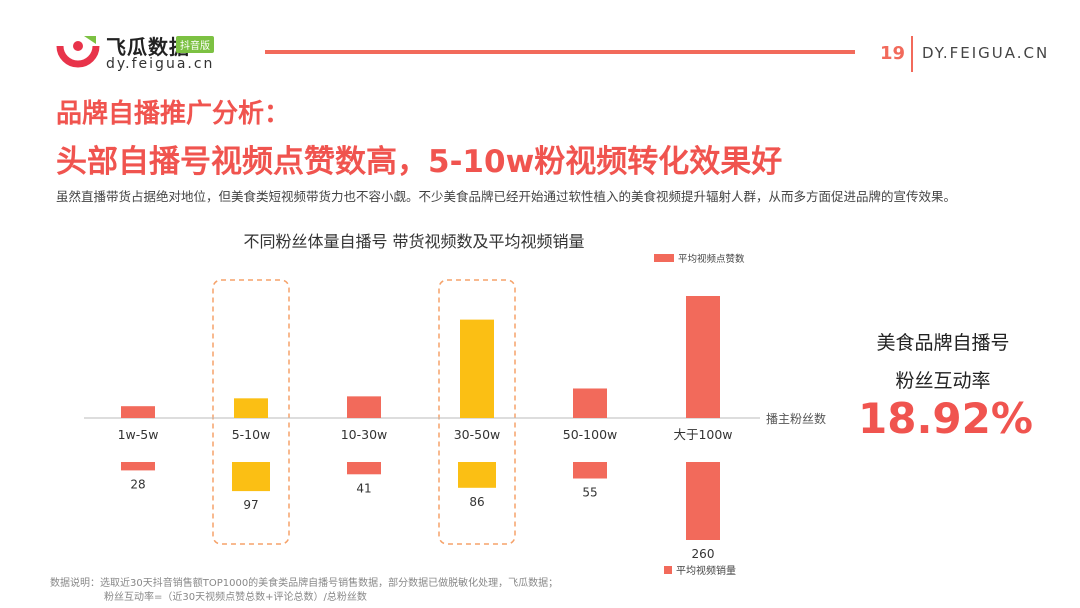 This screenshot has height=608, width=1080. Describe the element at coordinates (943, 343) in the screenshot. I see `stat-label-line1: 美食品牌自播号` at that location.